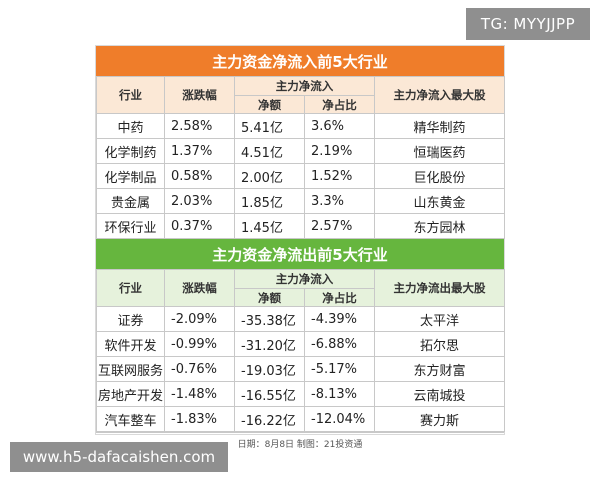 The width and height of the screenshot is (600, 480). I want to click on watermark-url: www.h5-dafacaishen.com, so click(119, 457).